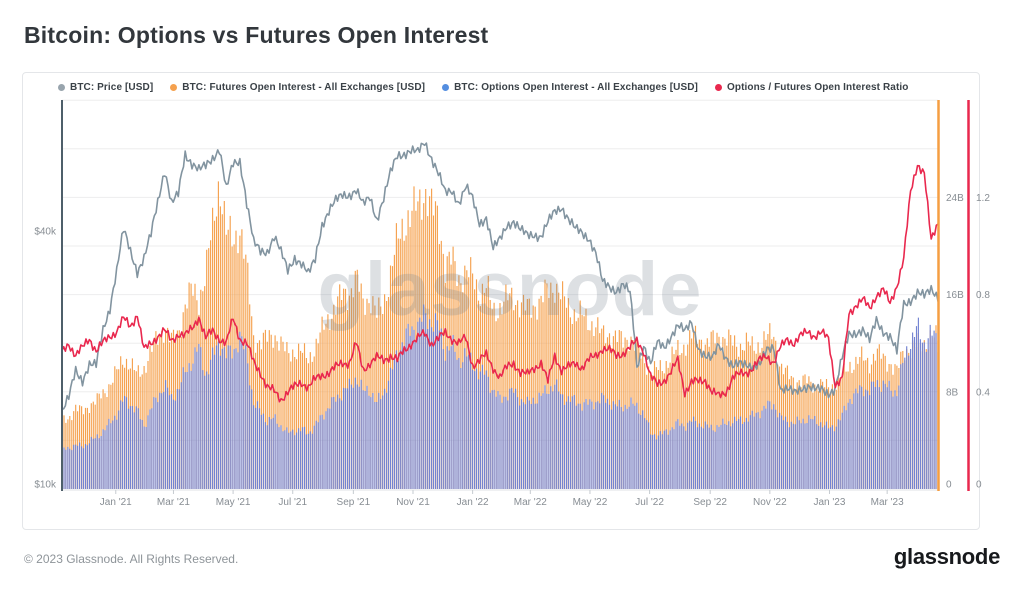 This screenshot has width=1024, height=590. What do you see at coordinates (955, 198) in the screenshot?
I see `svg-text: 24B` at bounding box center [955, 198].